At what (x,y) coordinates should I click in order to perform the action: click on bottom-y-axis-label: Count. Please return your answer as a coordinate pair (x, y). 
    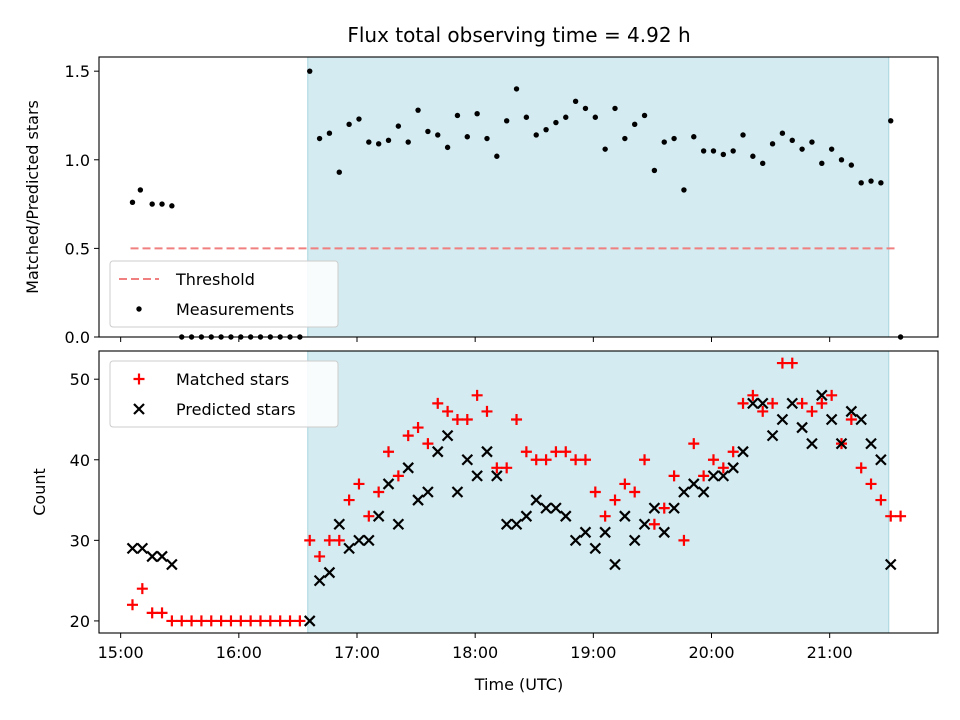
    Looking at the image, I should click on (39, 492).